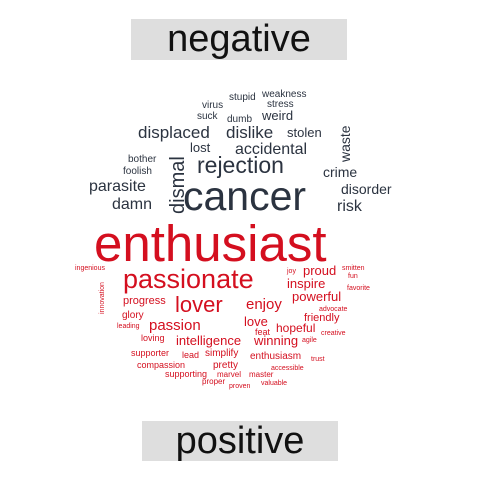  I want to click on word-positive: powerful, so click(316, 296).